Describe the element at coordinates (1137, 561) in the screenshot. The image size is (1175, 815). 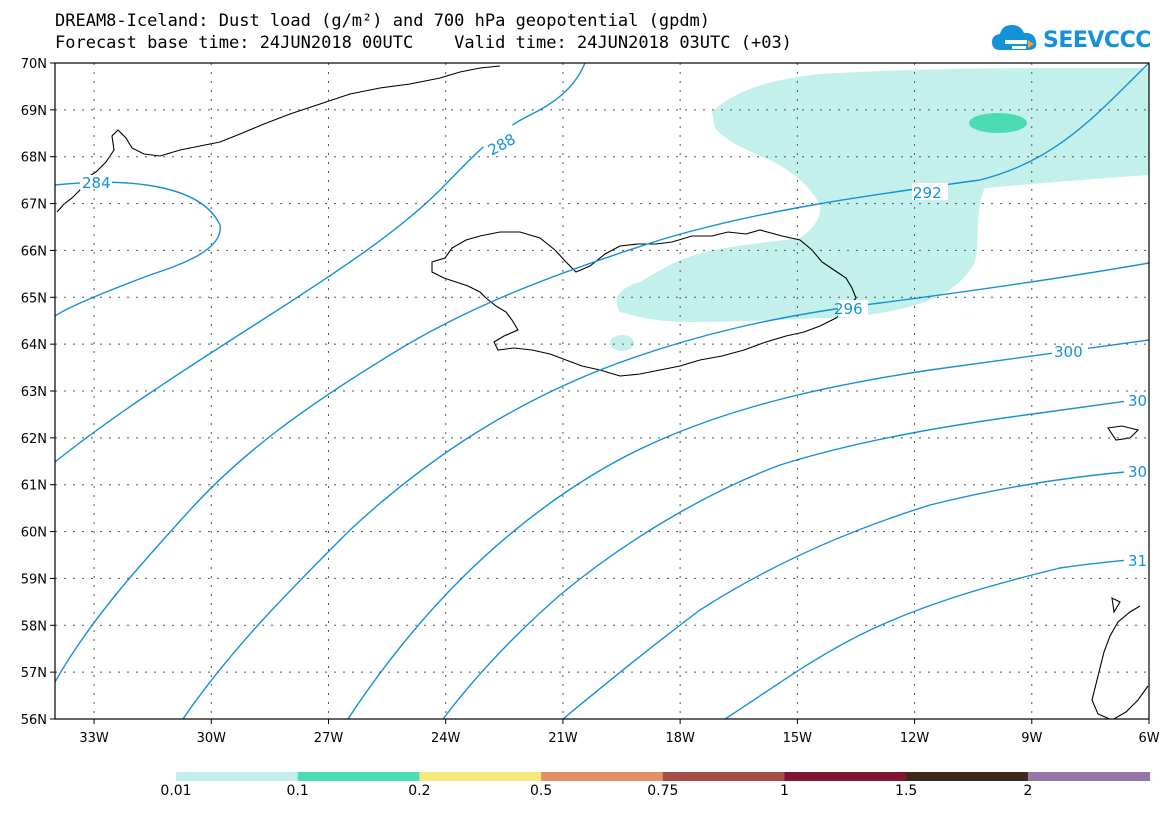
I see `contour-label-312: 31` at that location.